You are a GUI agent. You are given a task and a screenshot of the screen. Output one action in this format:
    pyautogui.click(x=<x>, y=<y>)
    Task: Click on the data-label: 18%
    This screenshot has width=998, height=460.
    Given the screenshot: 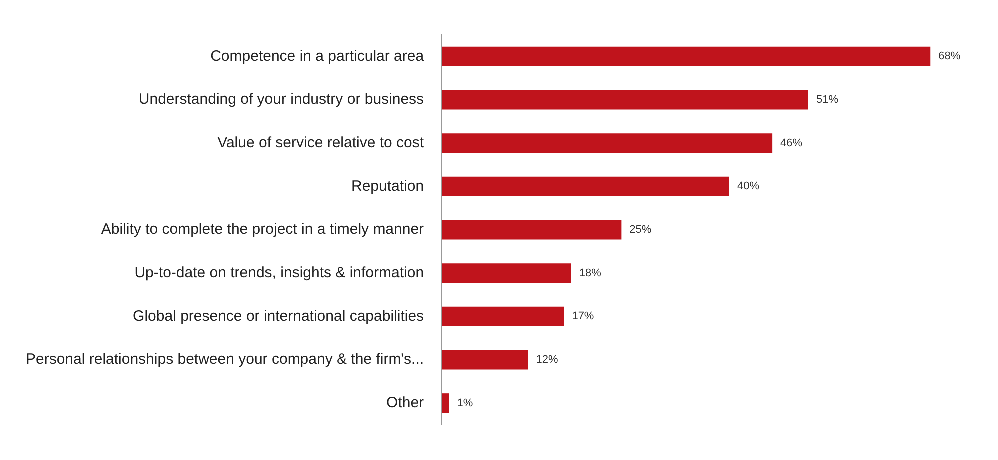 What is the action you would take?
    pyautogui.click(x=590, y=273)
    